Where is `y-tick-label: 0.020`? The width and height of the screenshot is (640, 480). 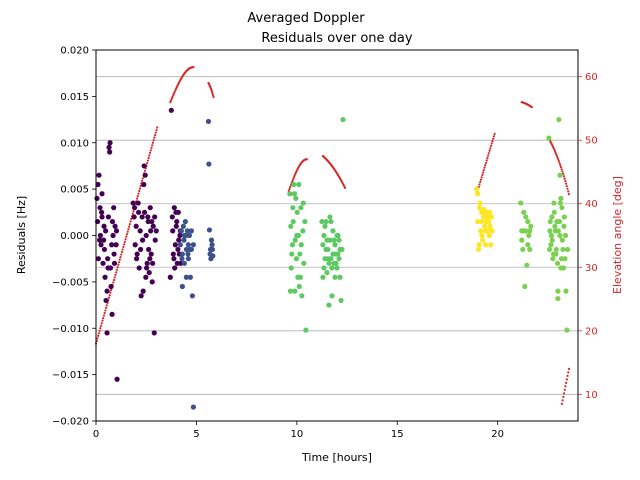
y-tick-label: 0.020 is located at coordinates (74, 51).